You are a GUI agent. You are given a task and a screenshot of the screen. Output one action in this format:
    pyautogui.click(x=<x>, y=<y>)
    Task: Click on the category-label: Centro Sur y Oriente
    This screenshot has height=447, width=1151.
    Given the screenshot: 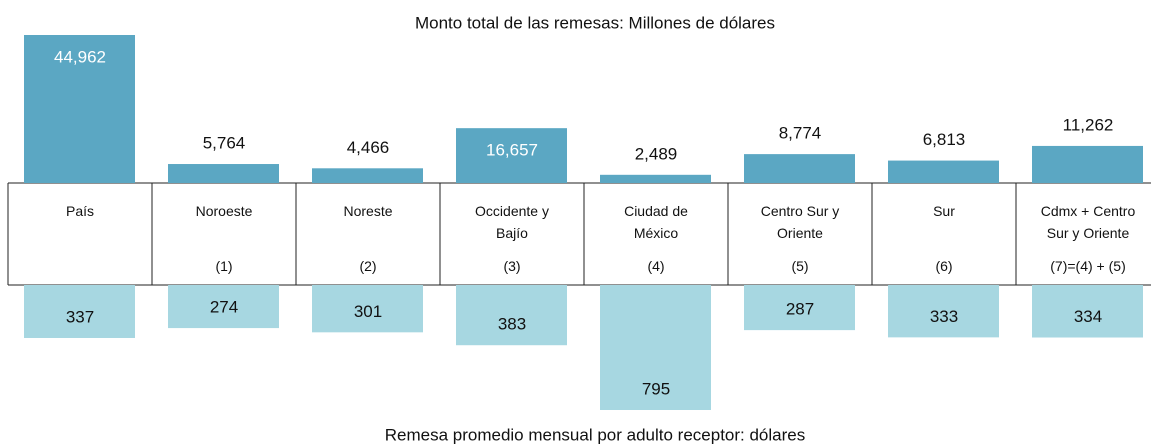 What is the action you would take?
    pyautogui.click(x=800, y=222)
    